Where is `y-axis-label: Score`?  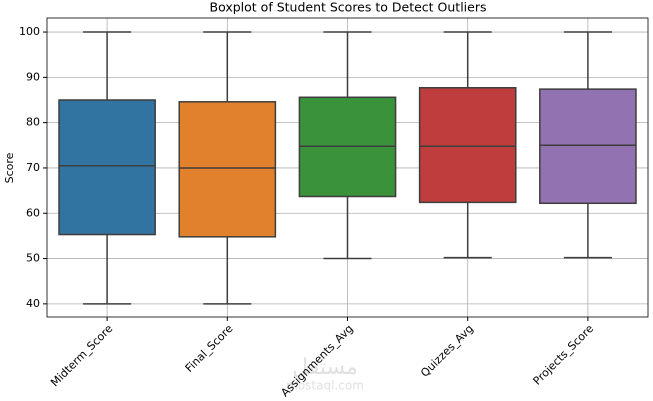 y-axis-label: Score is located at coordinates (9, 167).